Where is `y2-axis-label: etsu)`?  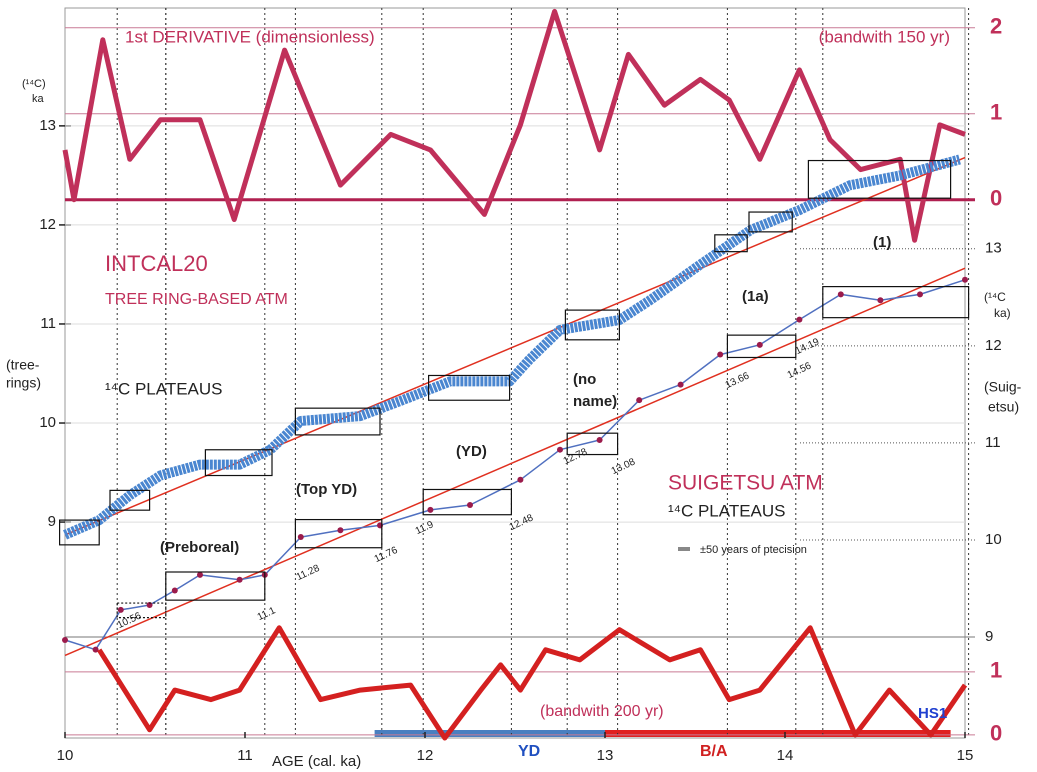 y2-axis-label: etsu) is located at coordinates (1003, 407).